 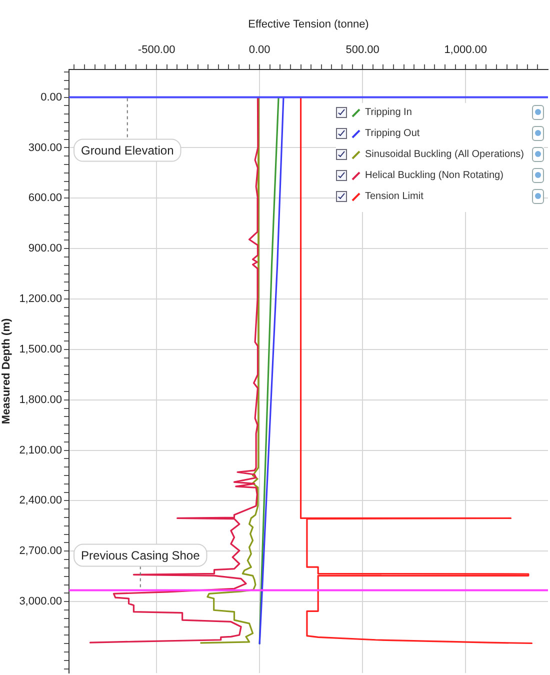 What do you see at coordinates (466, 50) in the screenshot?
I see `x-tick-label: 1,000.00` at bounding box center [466, 50].